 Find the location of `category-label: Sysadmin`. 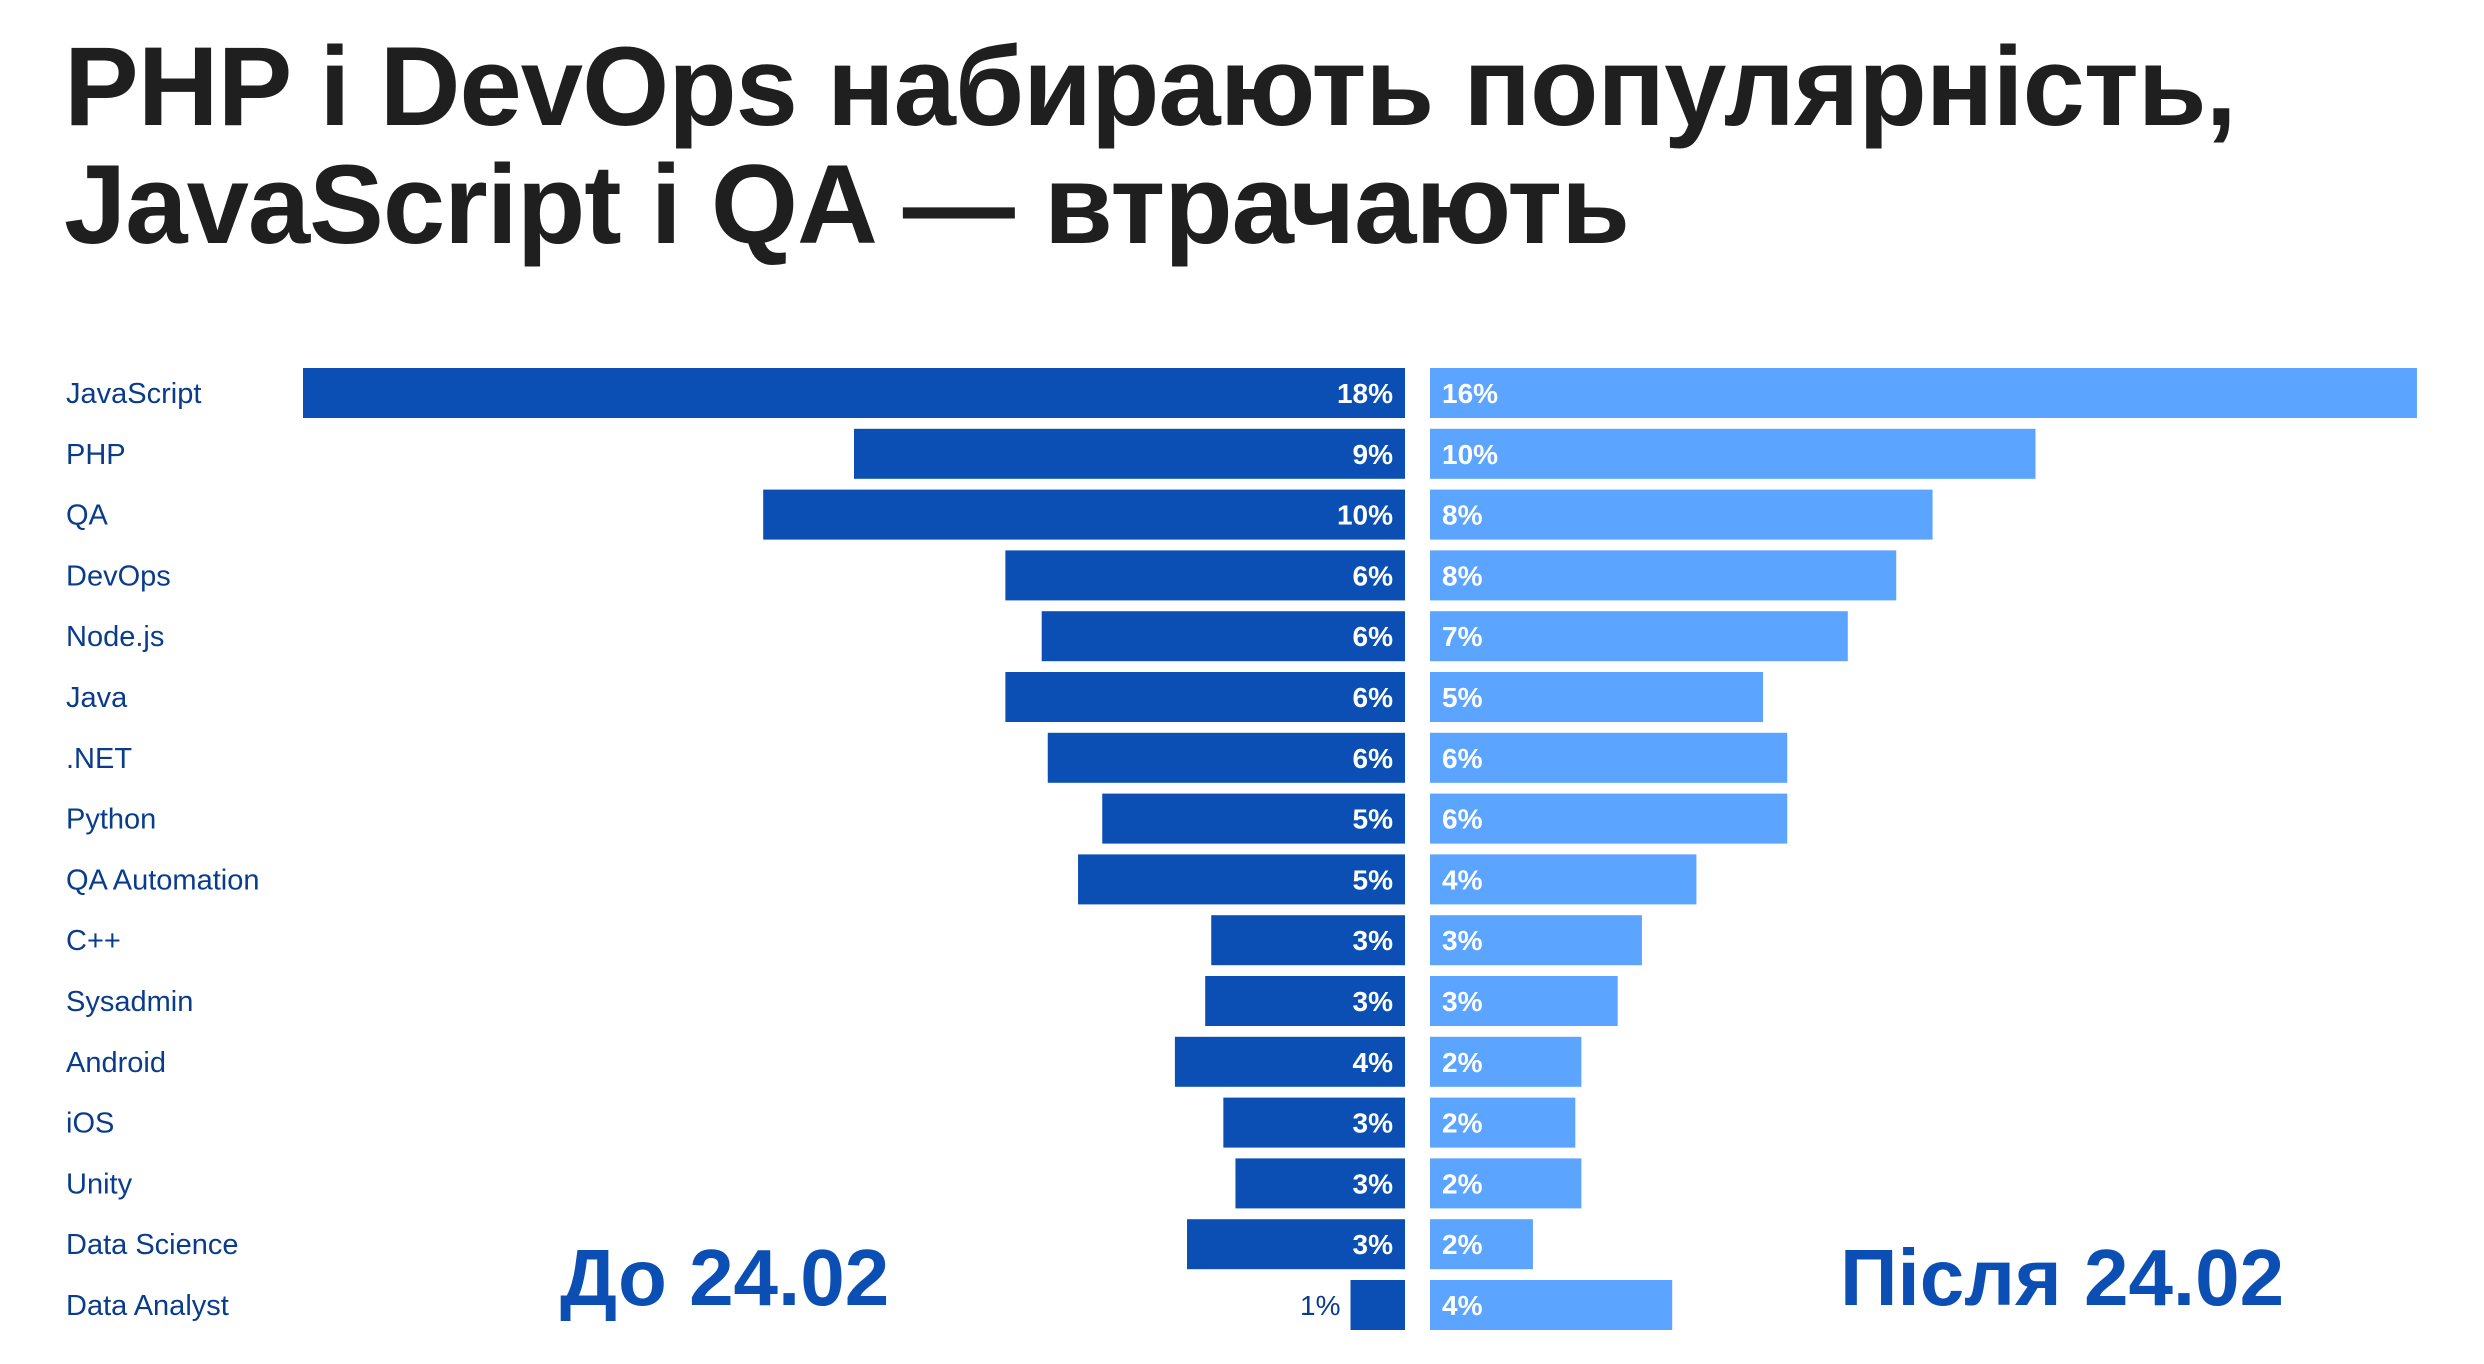

category-label: Sysadmin is located at coordinates (129, 1002).